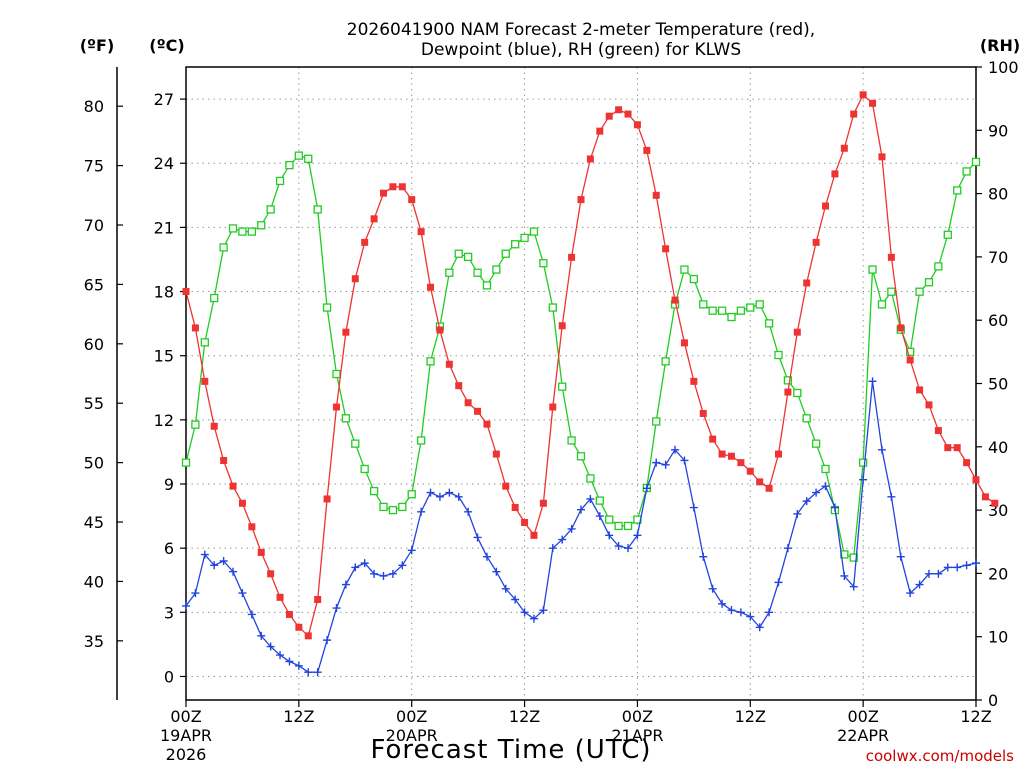  What do you see at coordinates (411, 716) in the screenshot?
I see `time-tick-label: 00Z` at bounding box center [411, 716].